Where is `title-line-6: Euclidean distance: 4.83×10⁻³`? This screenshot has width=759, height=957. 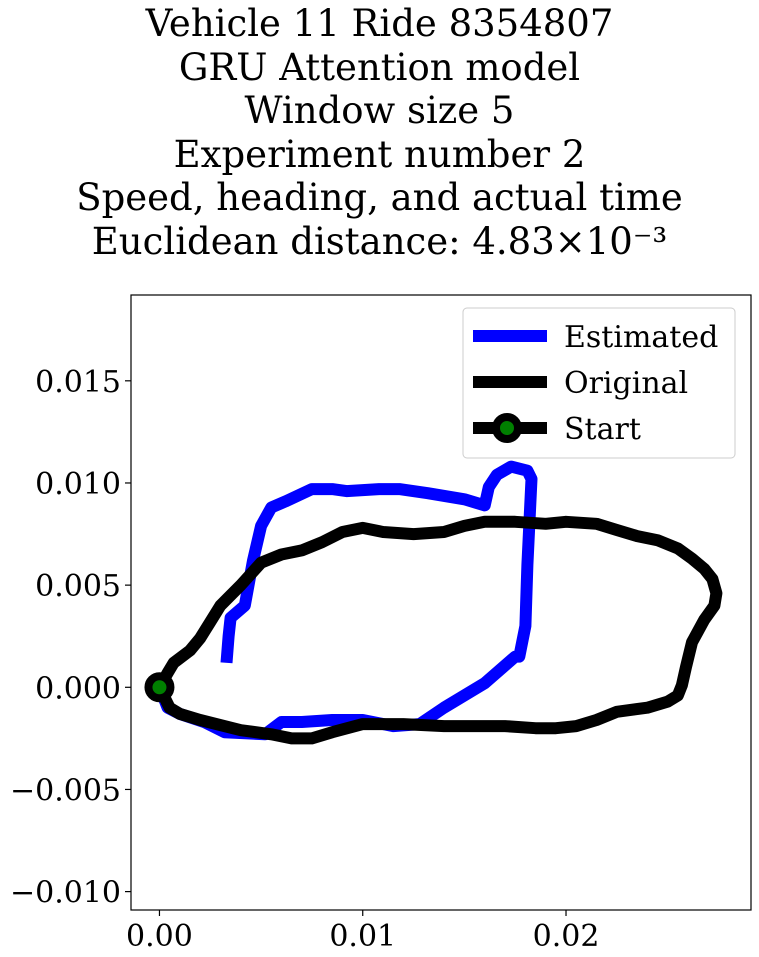
title-line-6: Euclidean distance: 4.83×10⁻³ is located at coordinates (379, 241).